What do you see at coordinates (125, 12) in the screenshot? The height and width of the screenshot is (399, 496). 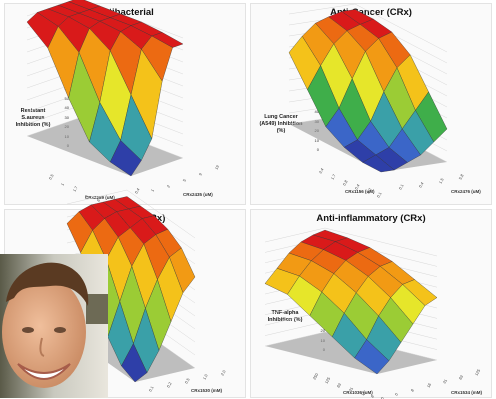 I see `chart-title: Antibacterial` at bounding box center [125, 12].